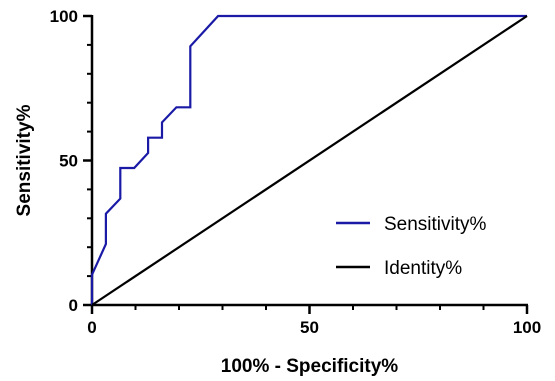 Image resolution: width=555 pixels, height=381 pixels. Describe the element at coordinates (24, 160) in the screenshot. I see `y-axis-title: Sensitivity%` at that location.